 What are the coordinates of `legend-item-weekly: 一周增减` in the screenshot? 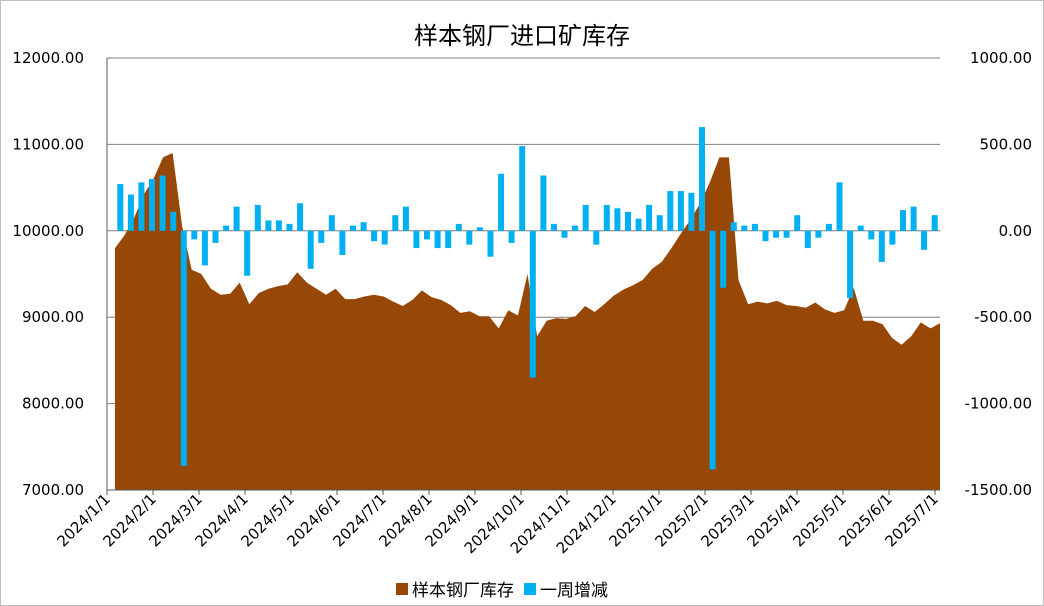 It's located at (566, 588).